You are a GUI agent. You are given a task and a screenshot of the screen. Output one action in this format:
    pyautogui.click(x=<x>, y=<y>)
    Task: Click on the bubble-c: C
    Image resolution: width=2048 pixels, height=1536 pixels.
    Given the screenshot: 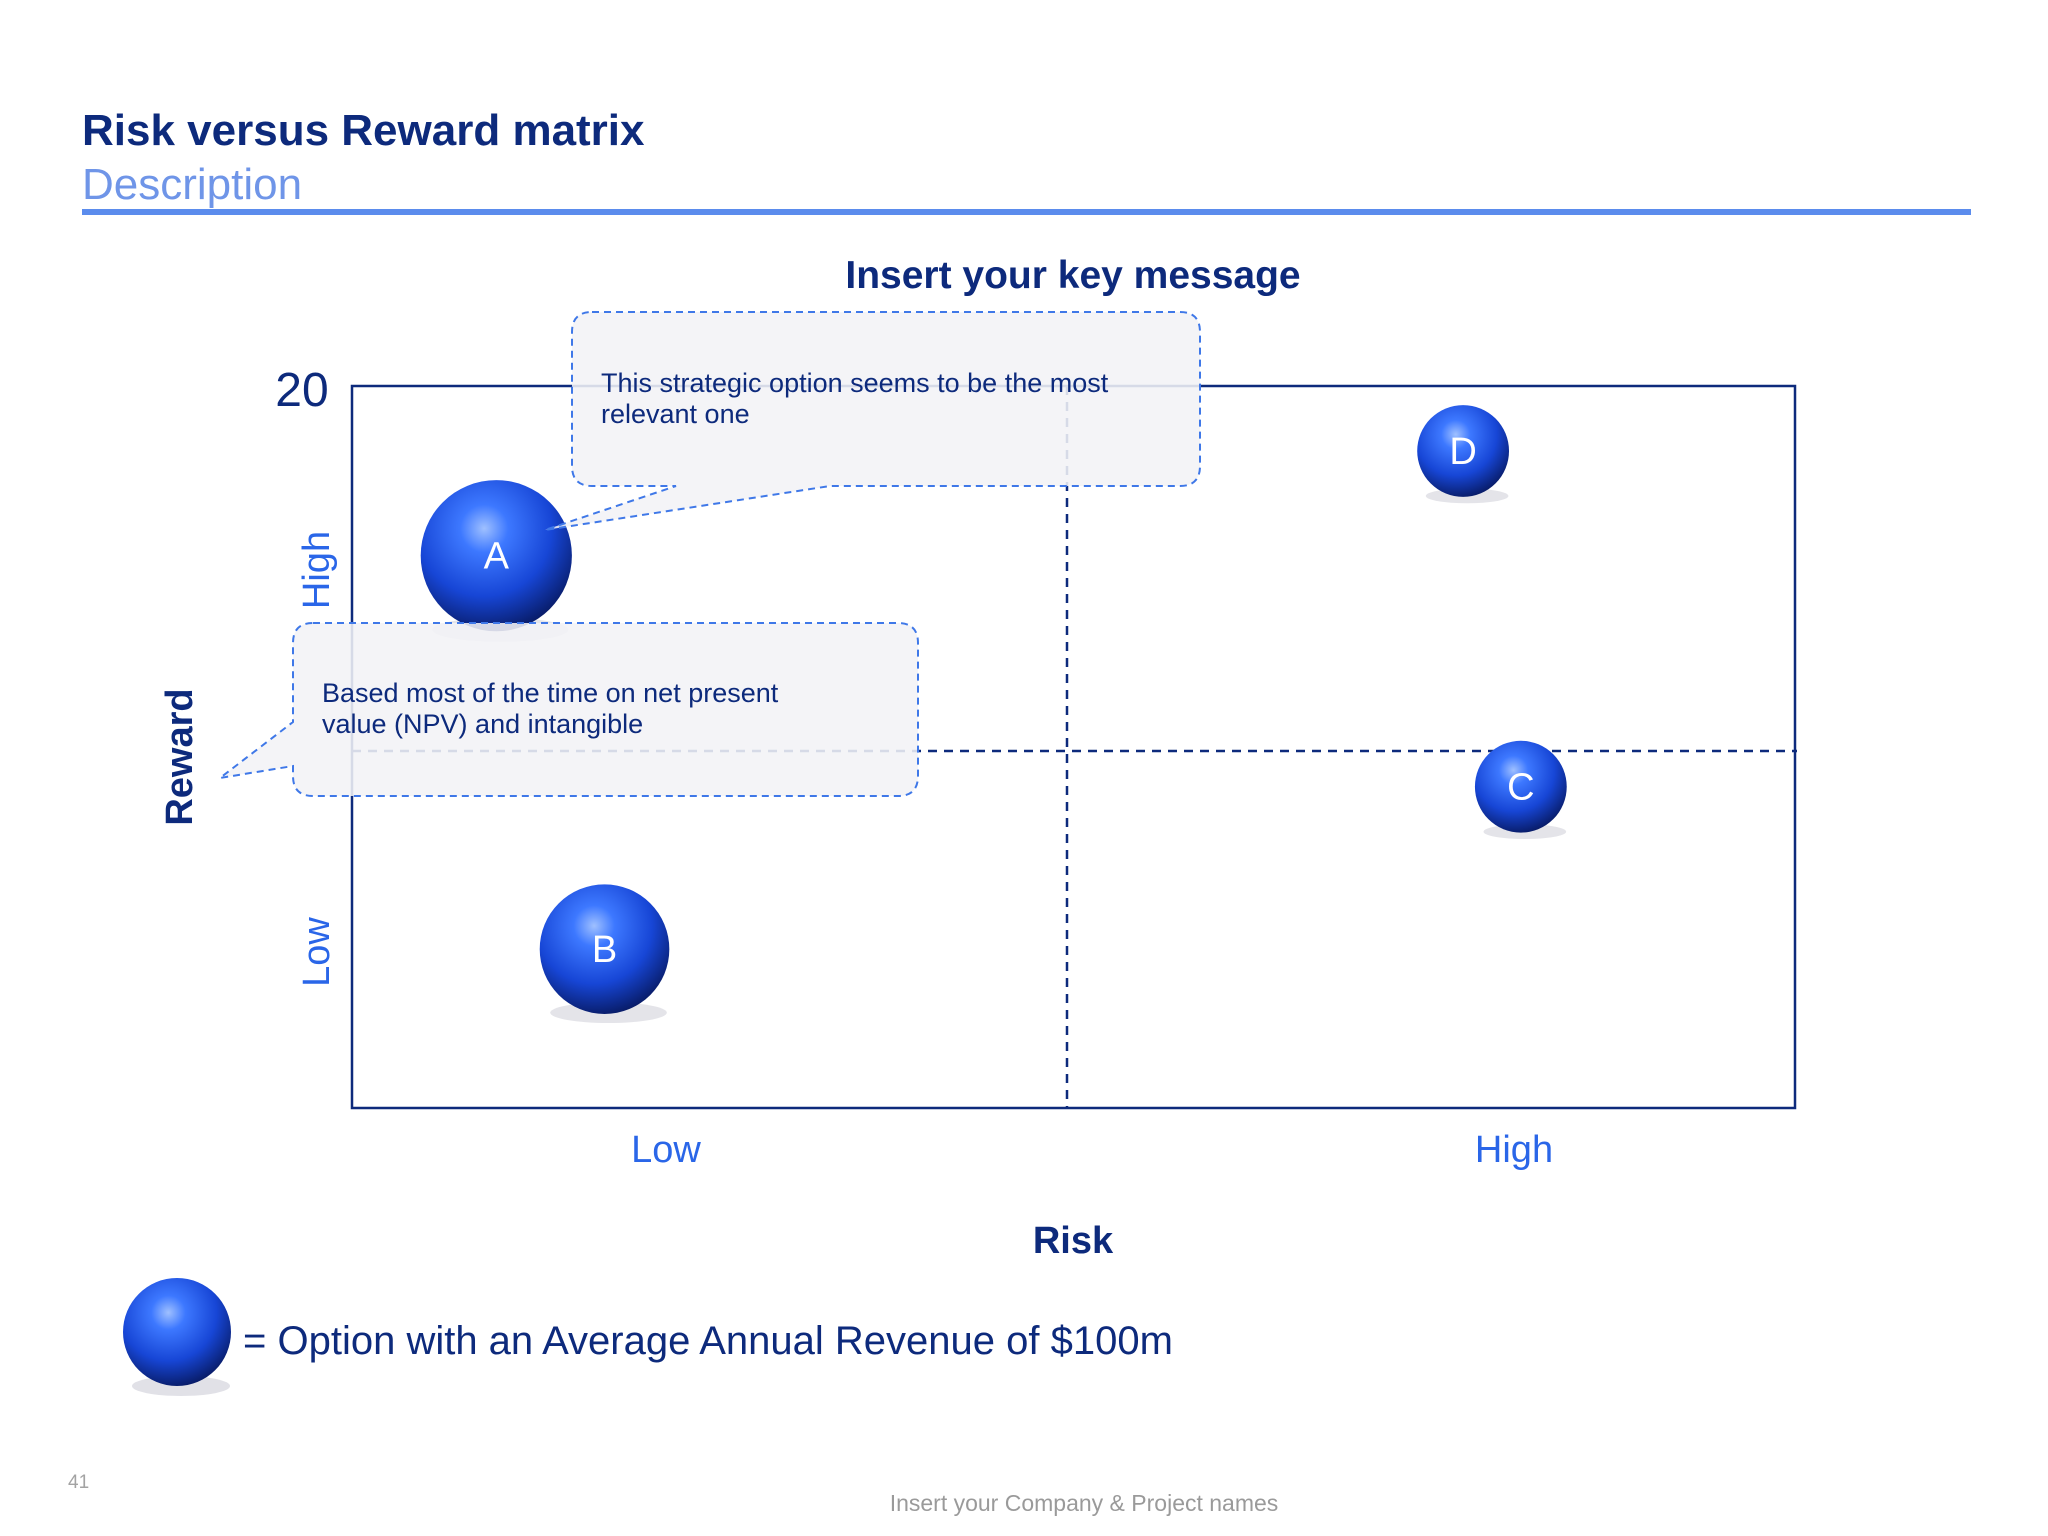 What is the action you would take?
    pyautogui.click(x=1520, y=790)
    